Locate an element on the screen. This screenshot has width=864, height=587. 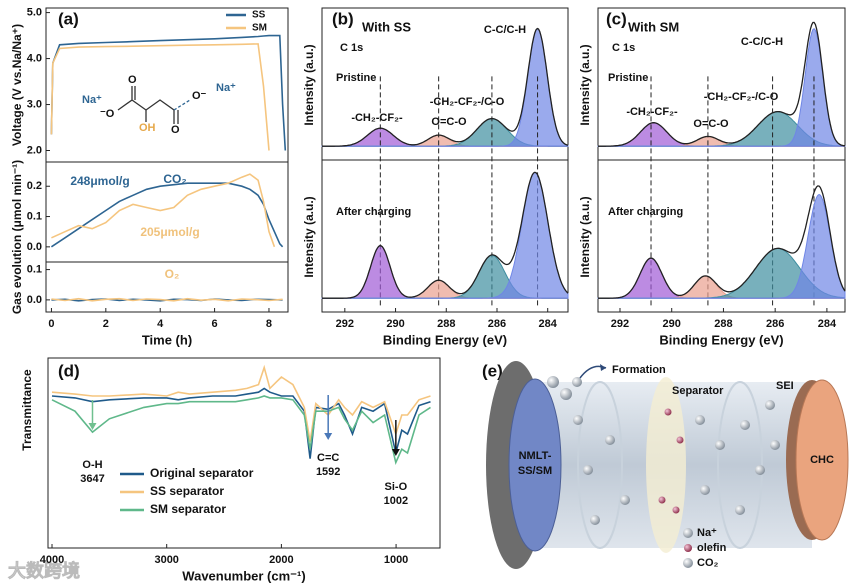
diagram-label: SS/SM is located at coordinates (535, 471).